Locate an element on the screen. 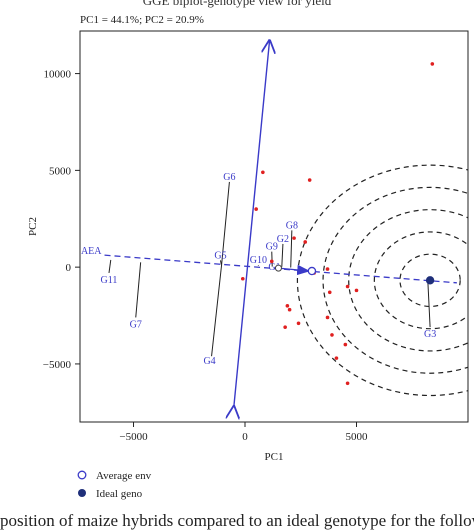 This screenshot has height=531, width=474. genotype-label: G11 is located at coordinates (109, 280).